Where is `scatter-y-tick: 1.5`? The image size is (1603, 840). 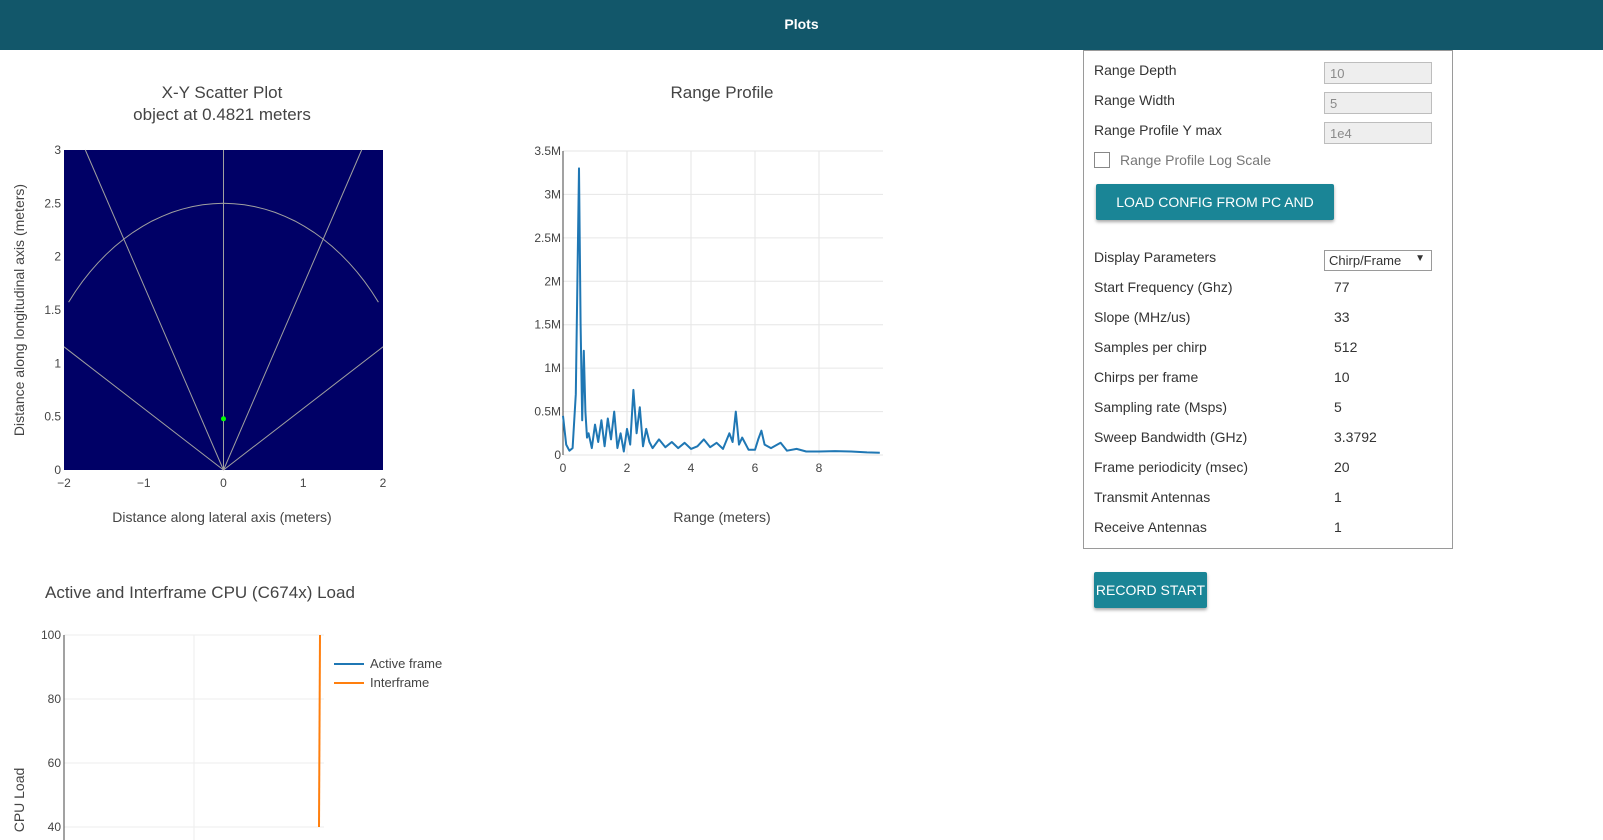
scatter-y-tick: 1.5 is located at coordinates (52, 310).